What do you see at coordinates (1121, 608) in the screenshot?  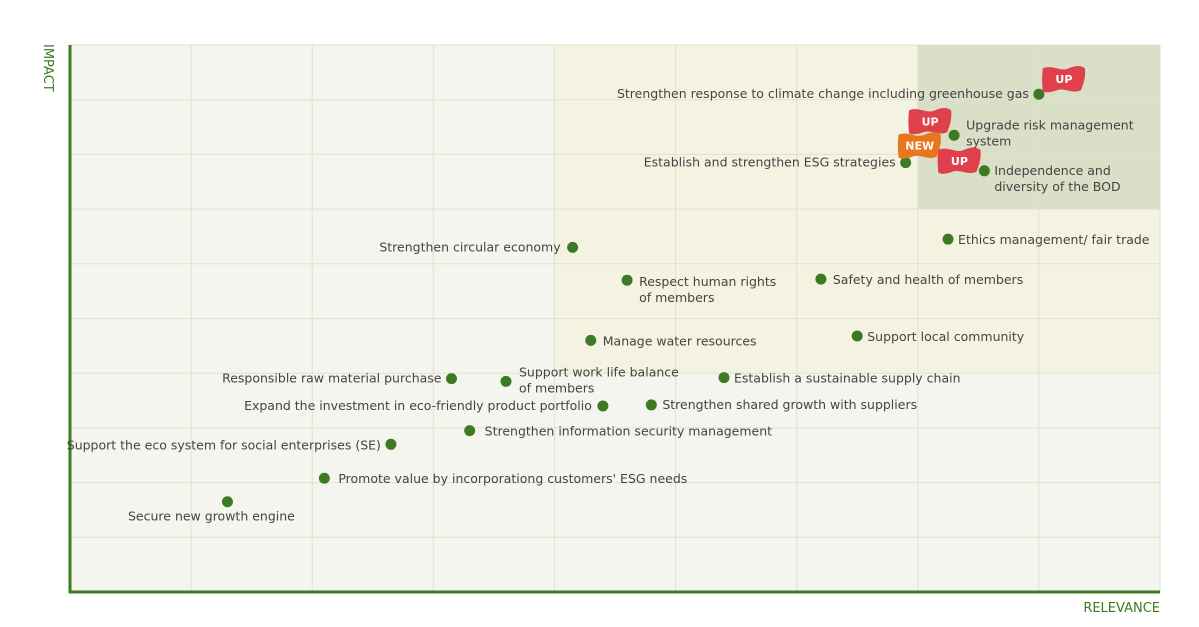 I see `x-axis-label: RELEVANCE` at bounding box center [1121, 608].